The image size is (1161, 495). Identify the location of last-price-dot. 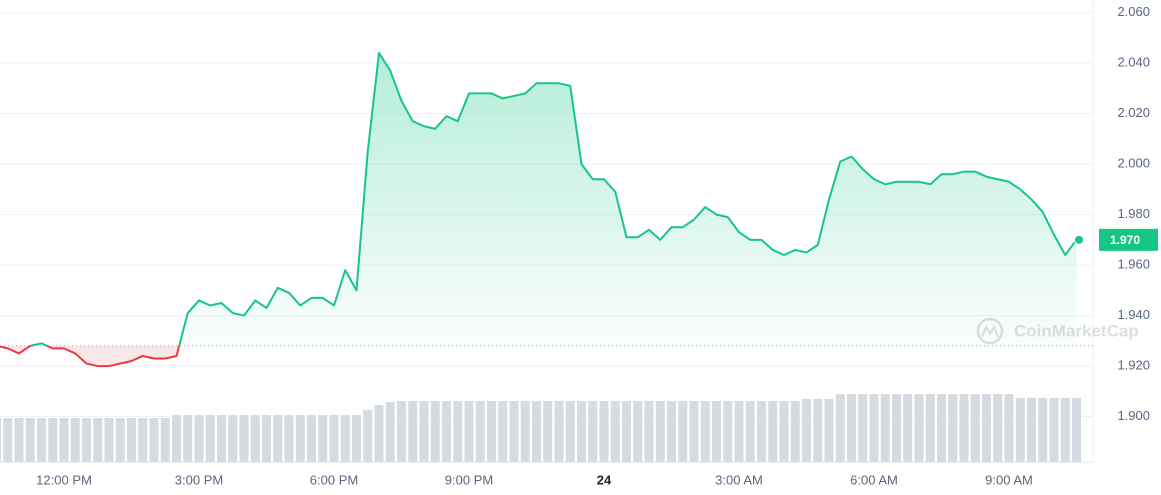
(1079, 239).